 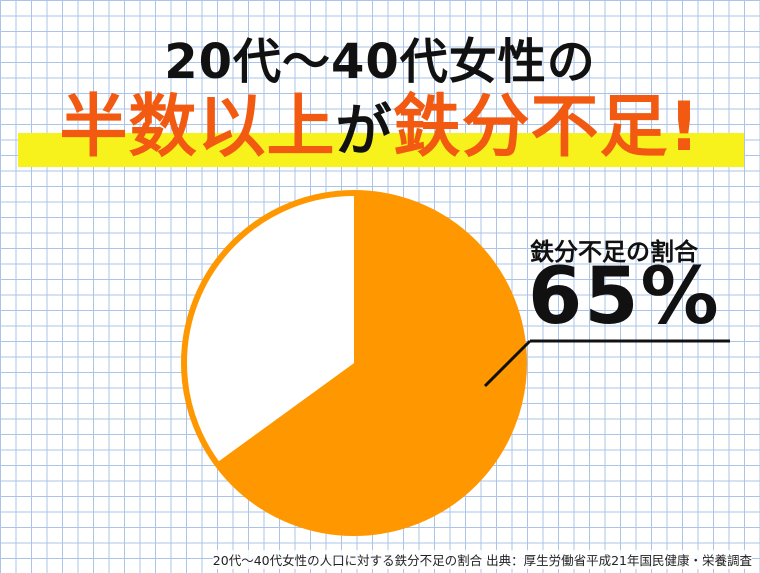 What do you see at coordinates (269, 328) in the screenshot?
I see `pie-slice-remainder` at bounding box center [269, 328].